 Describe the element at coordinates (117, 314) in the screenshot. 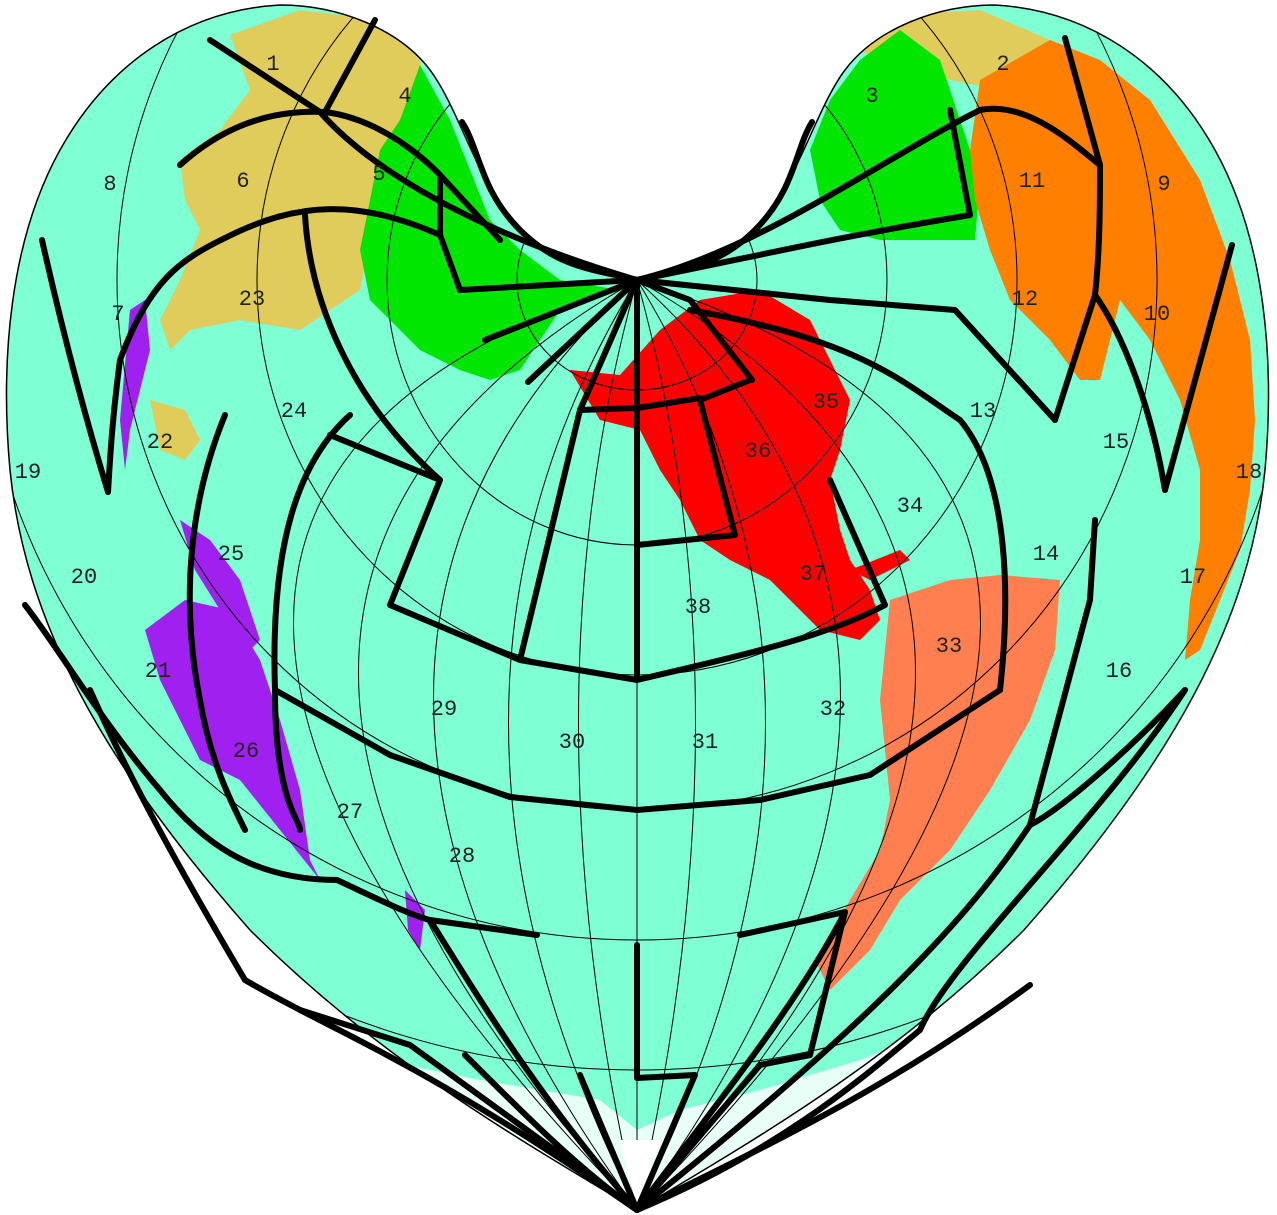

I see `region-label-7: 7` at that location.